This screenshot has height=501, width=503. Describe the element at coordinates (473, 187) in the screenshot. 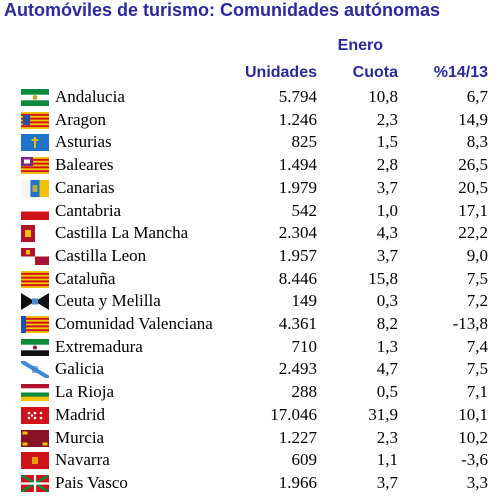

I see `change-value: 20,5` at that location.